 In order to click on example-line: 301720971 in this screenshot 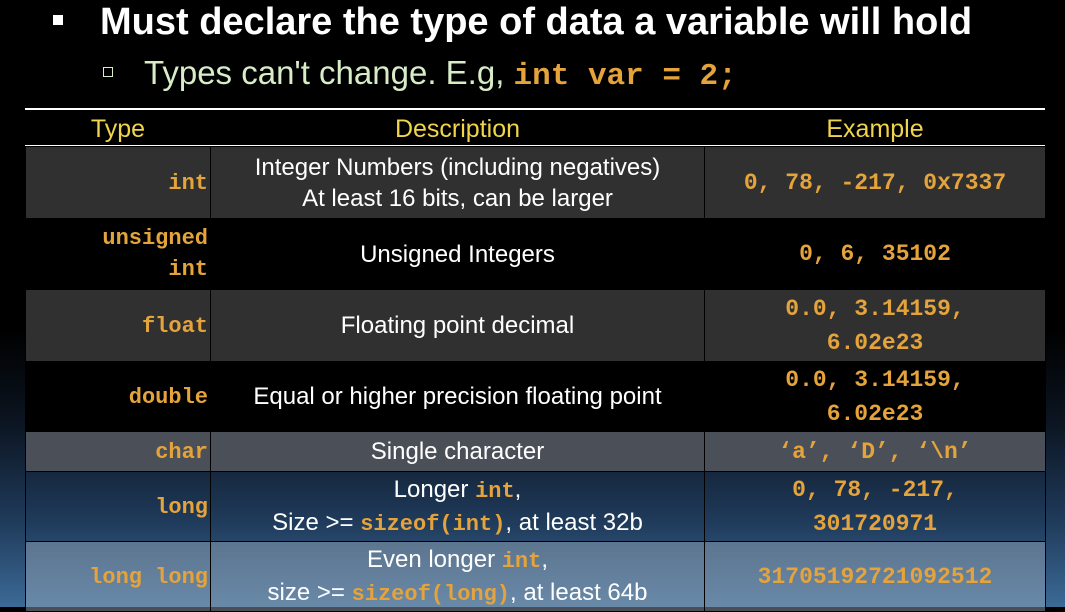, I will do `click(875, 523)`.